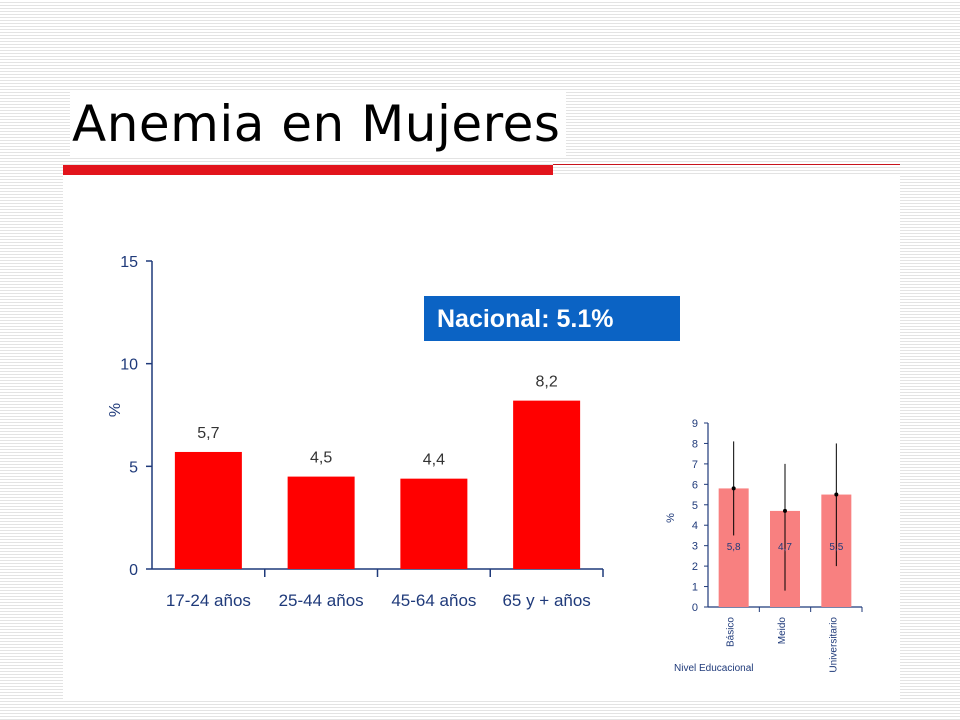 The width and height of the screenshot is (960, 720). Describe the element at coordinates (695, 506) in the screenshot. I see `inset-y-tick-label: 5` at that location.